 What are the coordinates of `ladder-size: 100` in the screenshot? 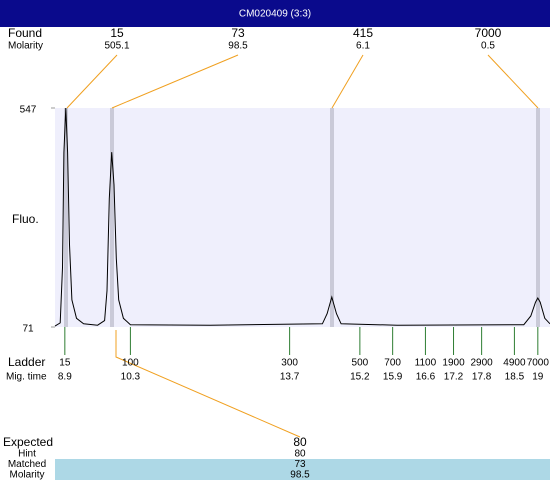 It's located at (130, 363).